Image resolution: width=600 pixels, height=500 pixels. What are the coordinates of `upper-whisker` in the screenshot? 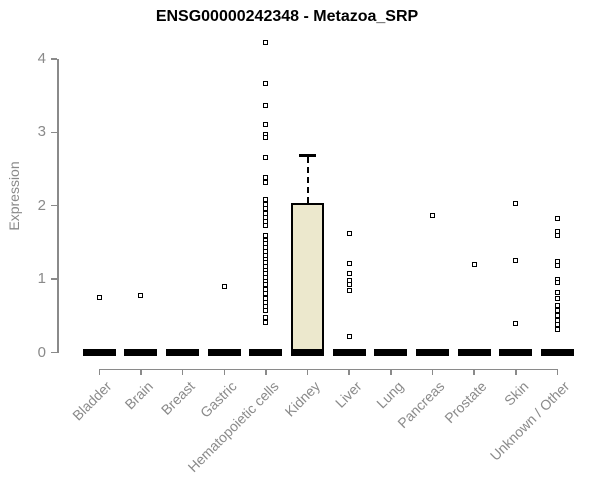 It's located at (307, 180).